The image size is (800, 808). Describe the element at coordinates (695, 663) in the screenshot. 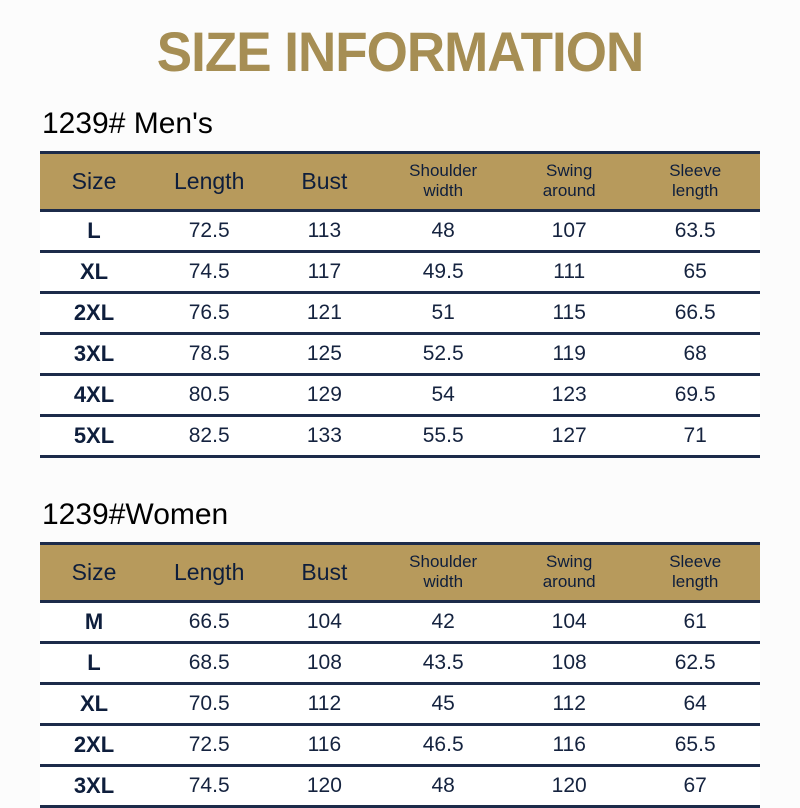

I see `measurement-cell: 62.5` at that location.